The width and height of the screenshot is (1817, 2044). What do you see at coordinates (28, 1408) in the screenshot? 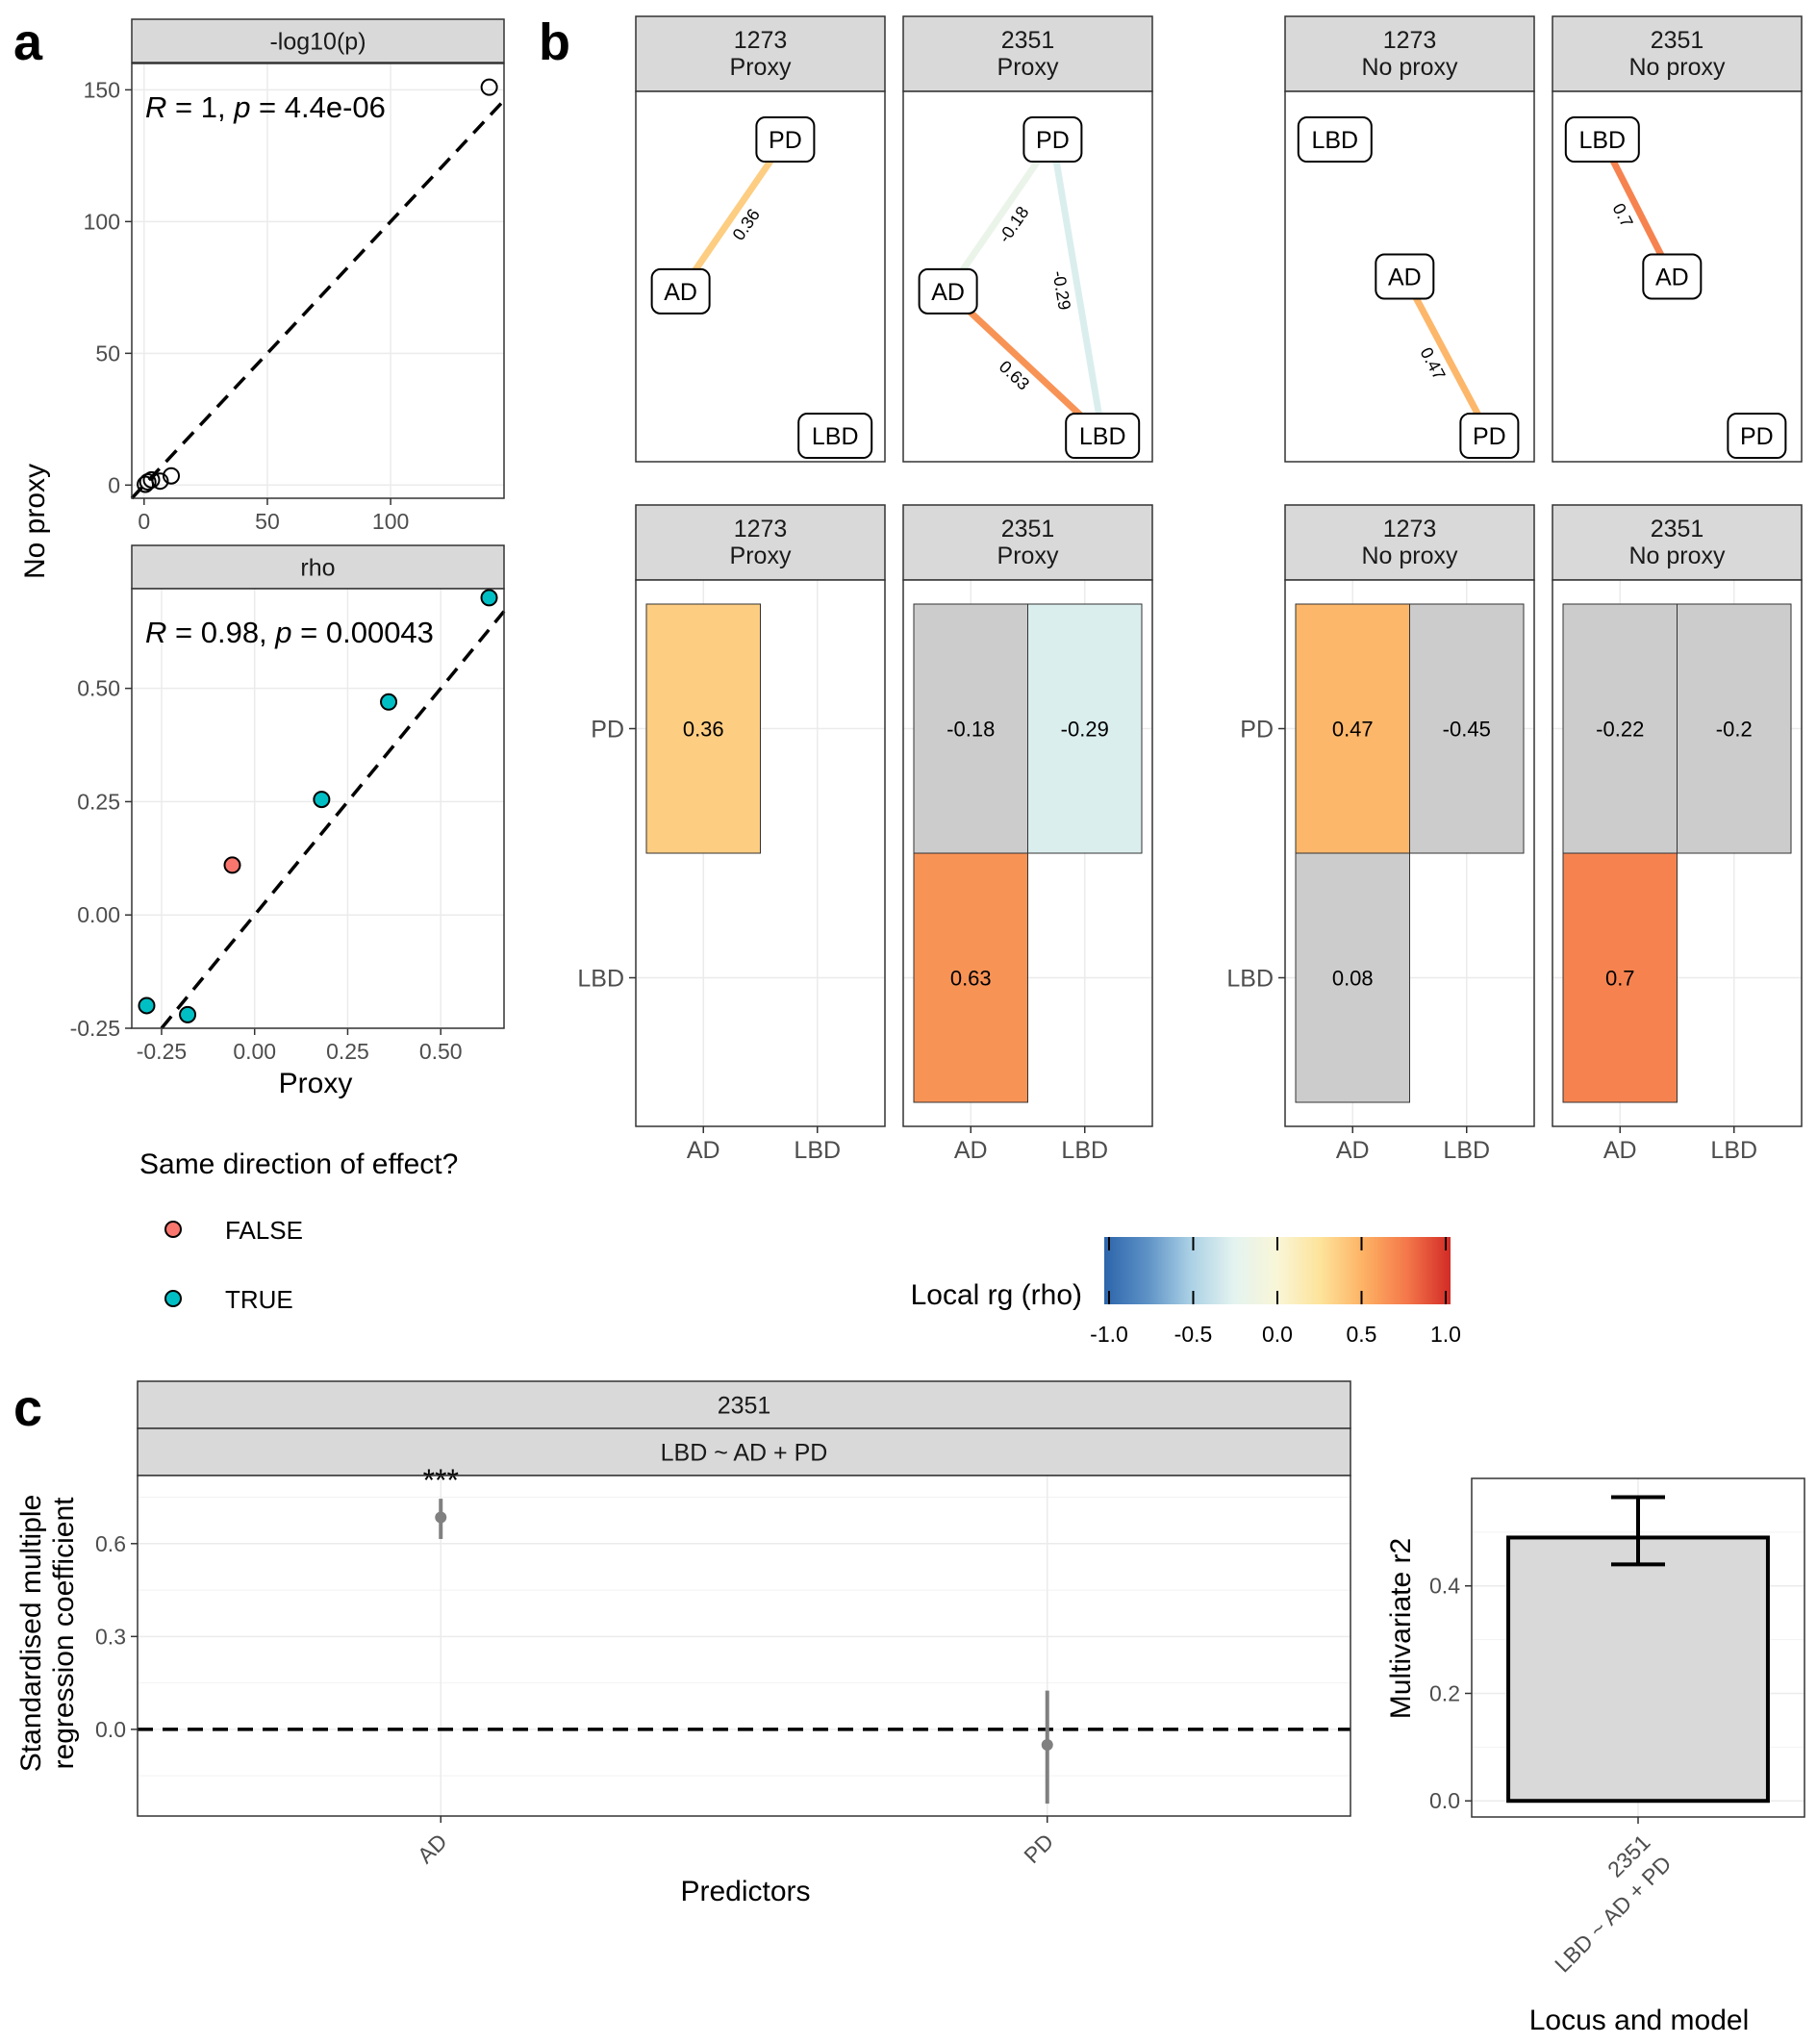
I see `panel-label-c: c` at bounding box center [28, 1408].